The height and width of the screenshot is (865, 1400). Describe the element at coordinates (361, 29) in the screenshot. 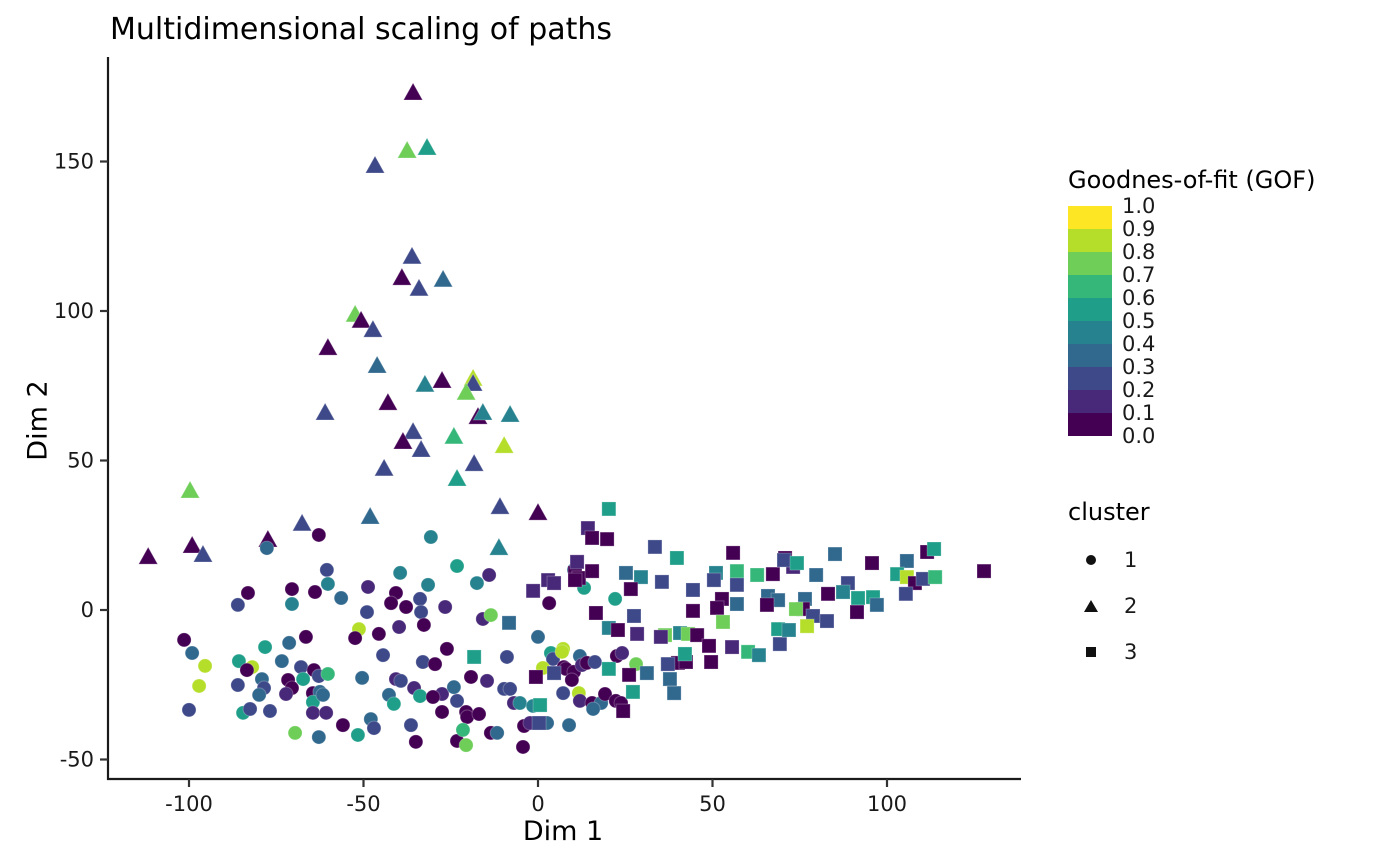

I see `plot-title: Multidimensional scaling of paths` at that location.